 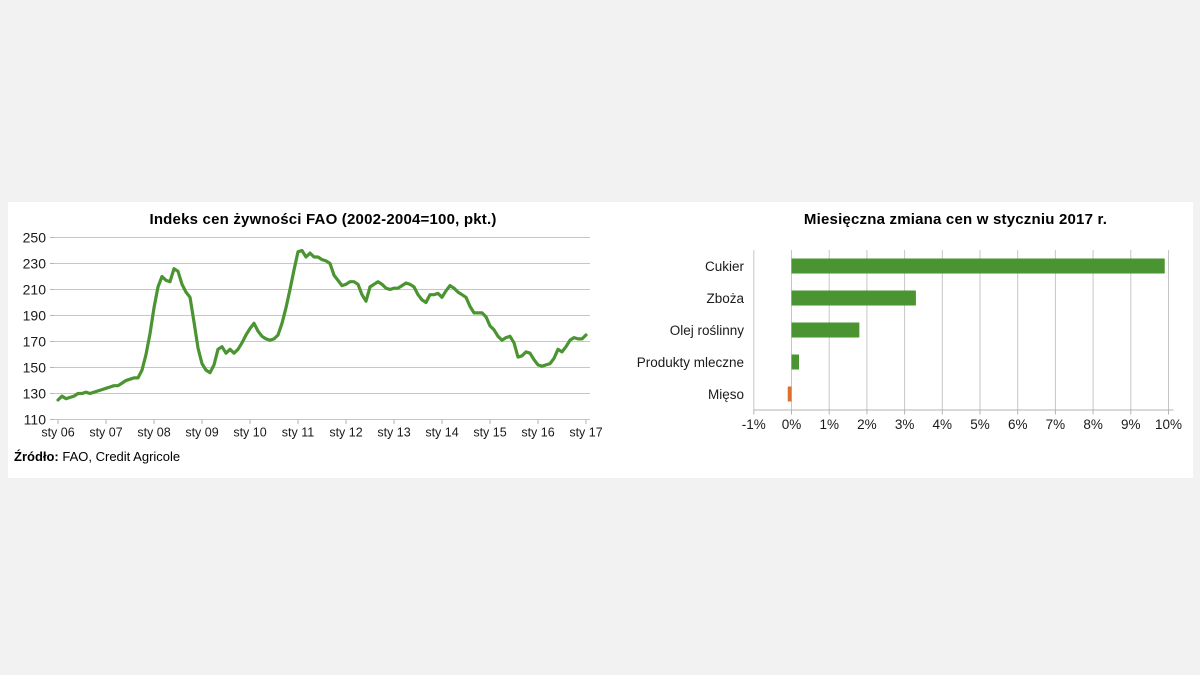 What do you see at coordinates (725, 298) in the screenshot?
I see `category-label: Zboża` at bounding box center [725, 298].